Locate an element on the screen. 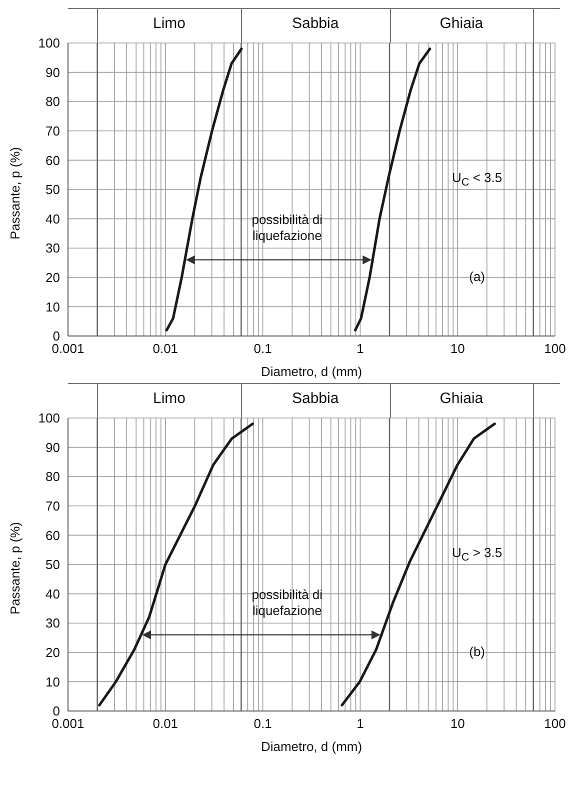 This screenshot has width=585, height=793. annotation: (b) is located at coordinates (477, 652).